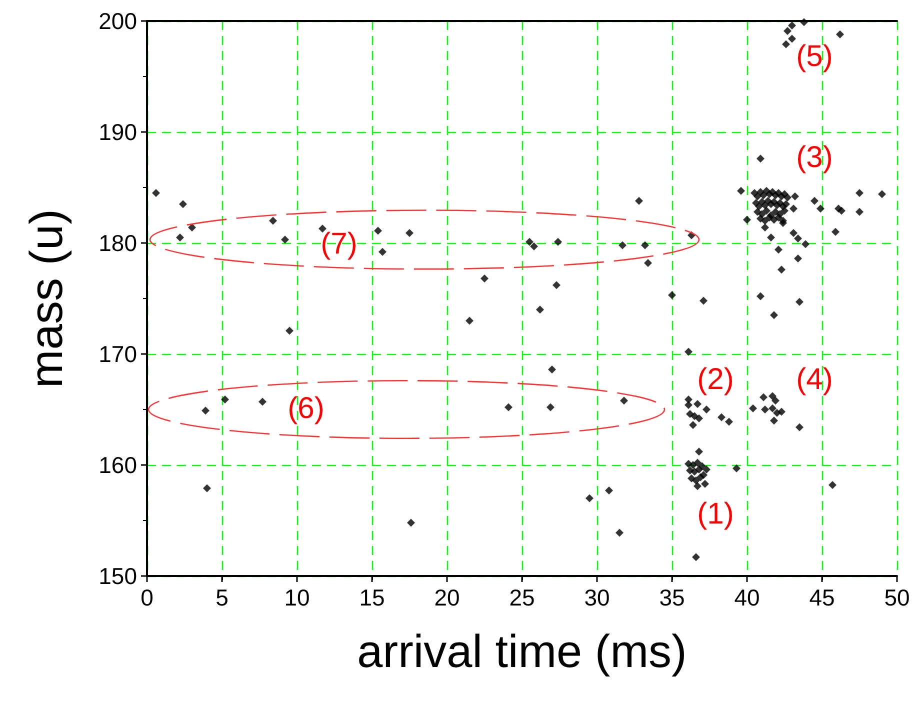  I want to click on x-tick-label: 25, so click(522, 597).